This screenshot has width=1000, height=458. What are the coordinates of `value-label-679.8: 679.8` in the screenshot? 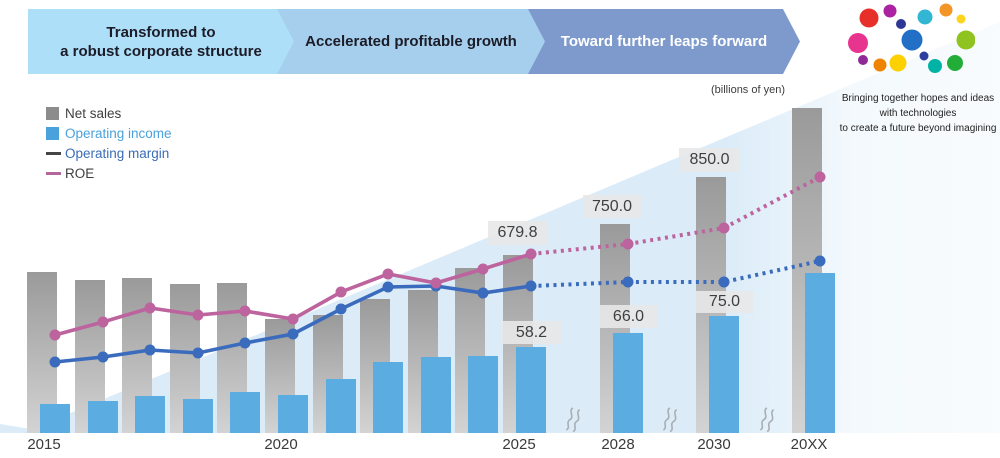 It's located at (517, 233).